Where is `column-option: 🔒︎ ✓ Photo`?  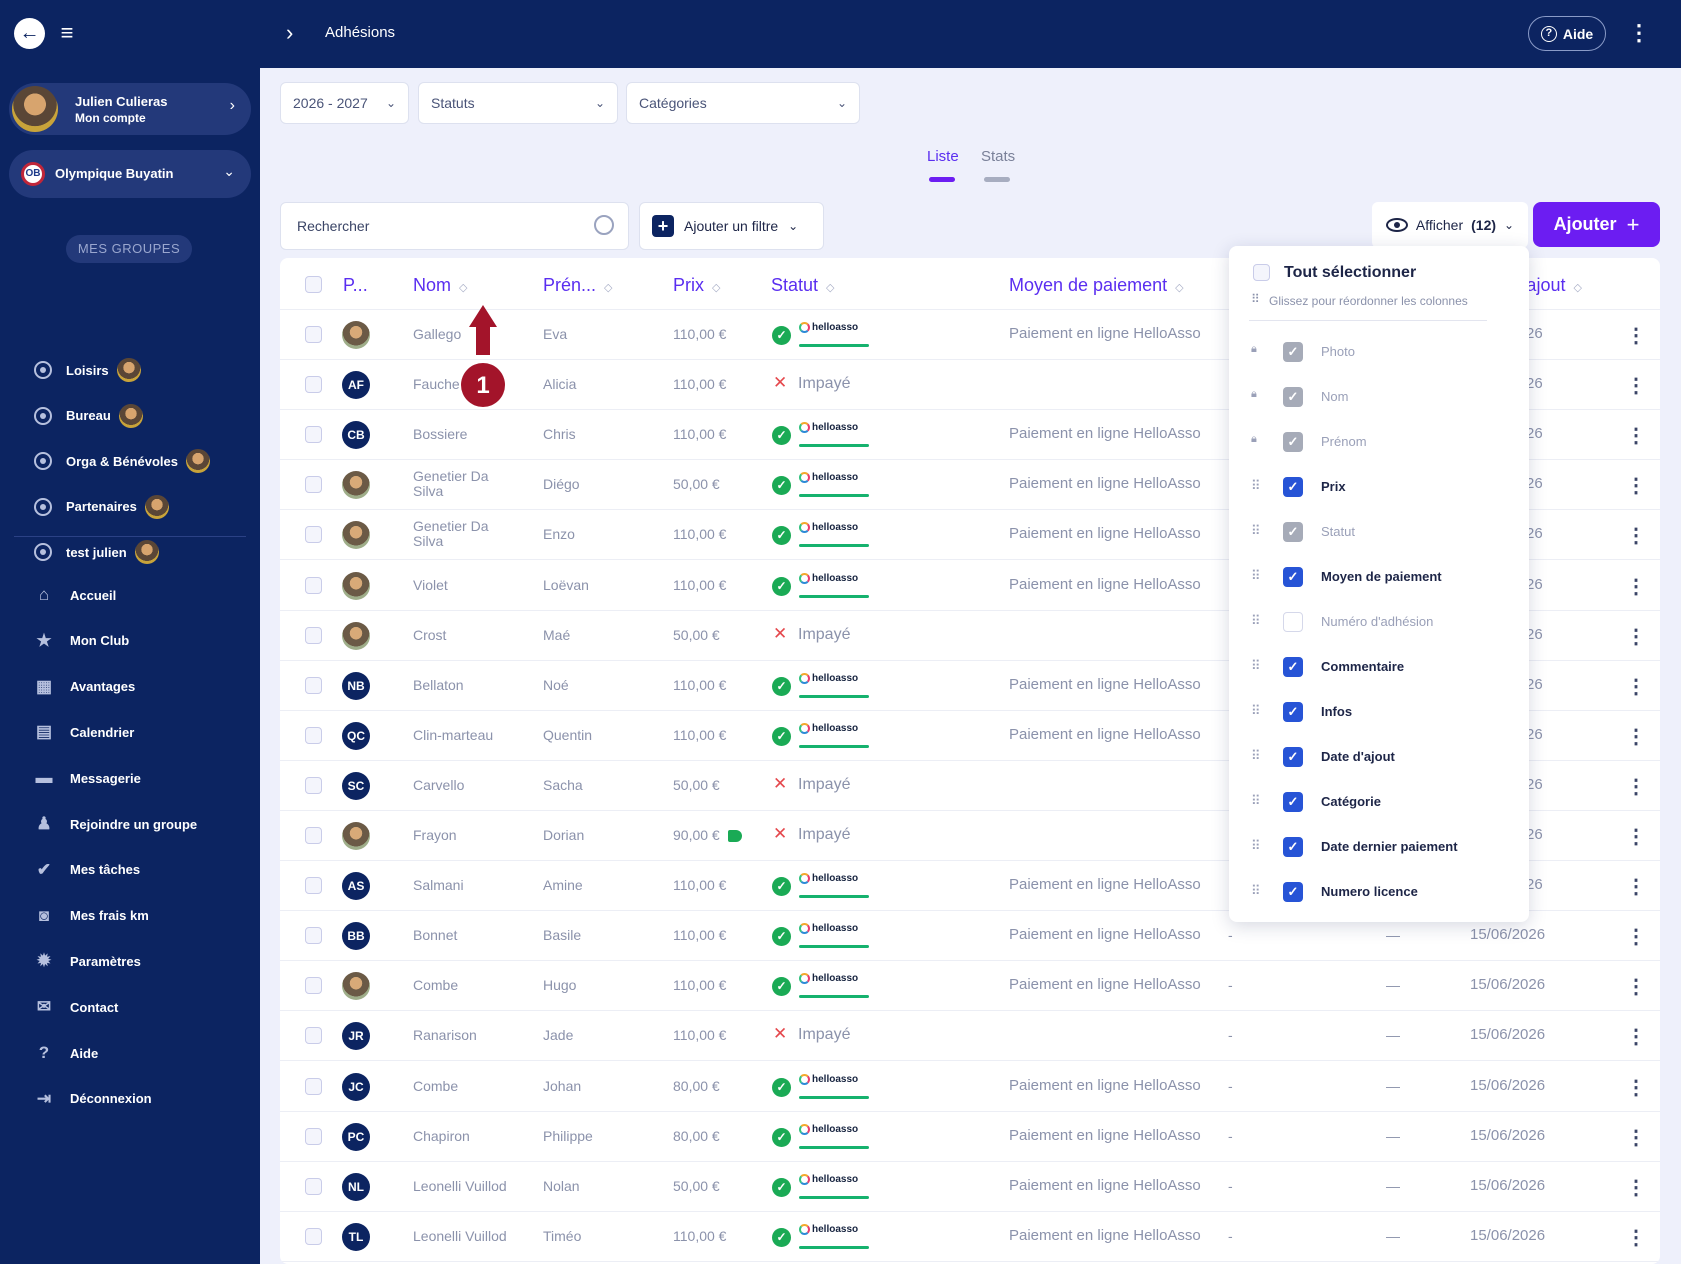
column-option: 🔒︎ ✓ Photo is located at coordinates (1381, 352).